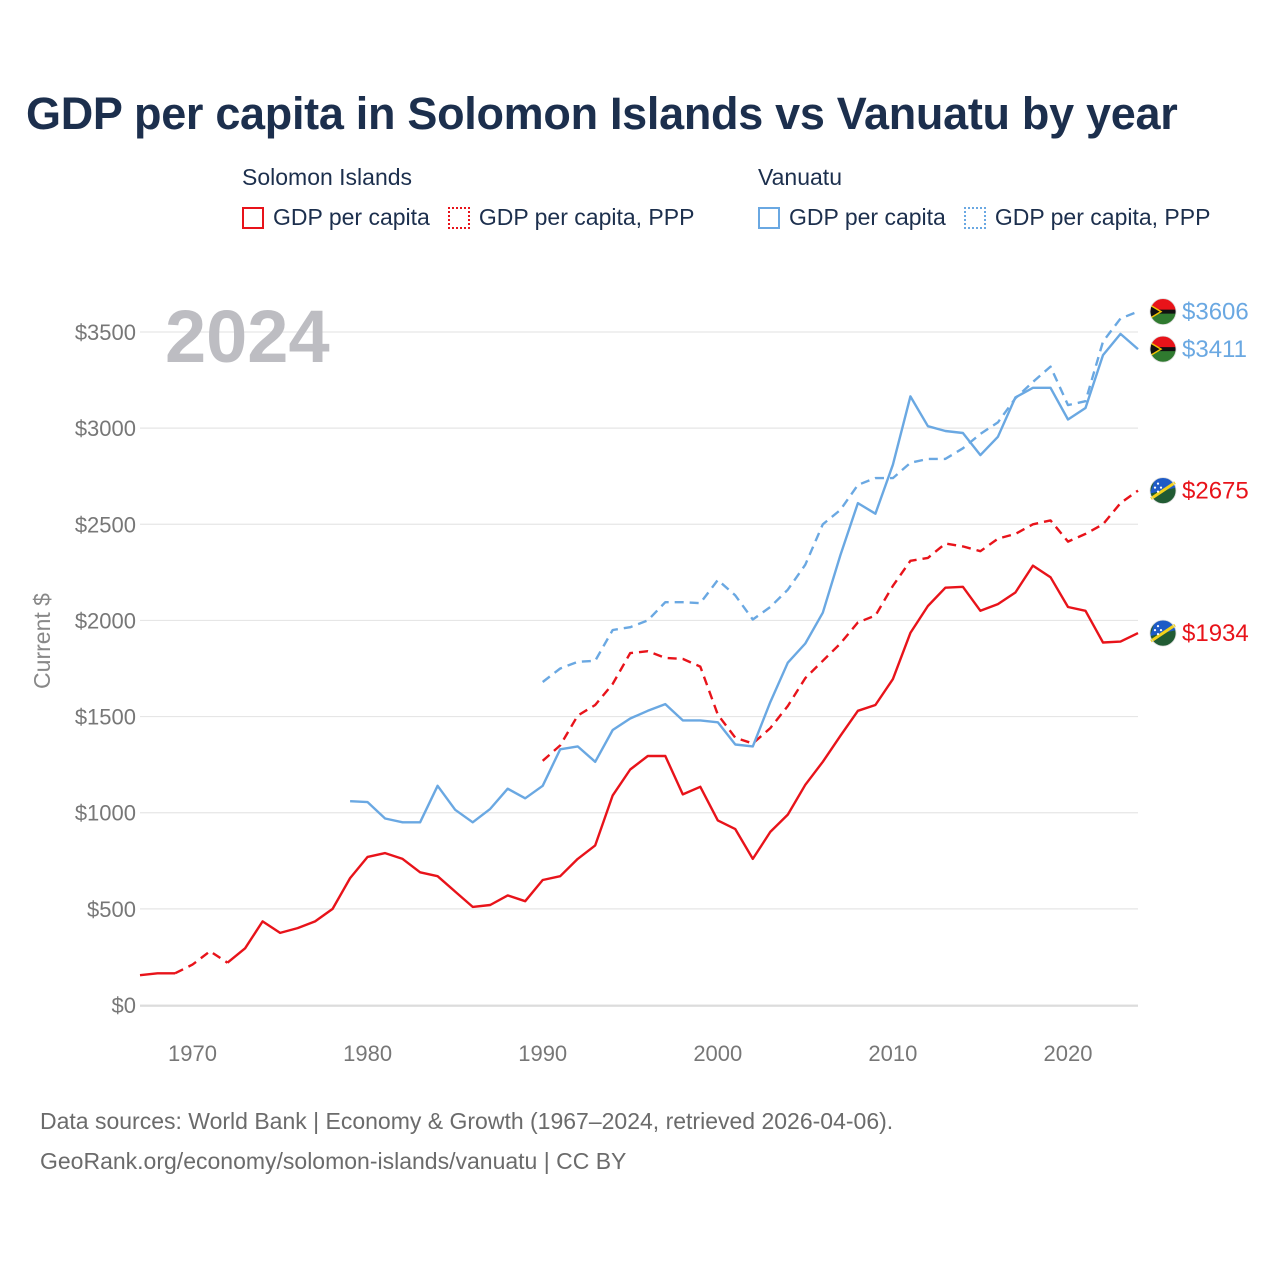 The width and height of the screenshot is (1280, 1280). I want to click on end-value-label: $2675, so click(1215, 491).